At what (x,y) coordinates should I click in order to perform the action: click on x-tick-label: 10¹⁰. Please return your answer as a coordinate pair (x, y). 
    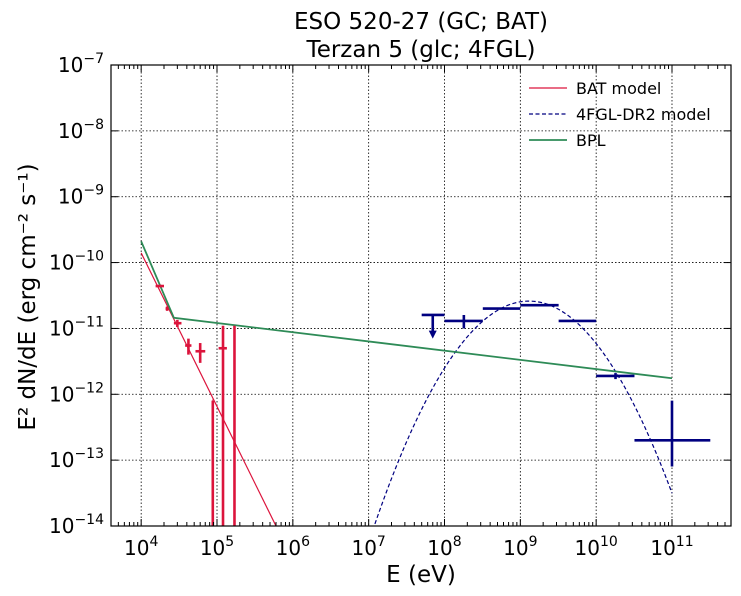
    Looking at the image, I should click on (596, 547).